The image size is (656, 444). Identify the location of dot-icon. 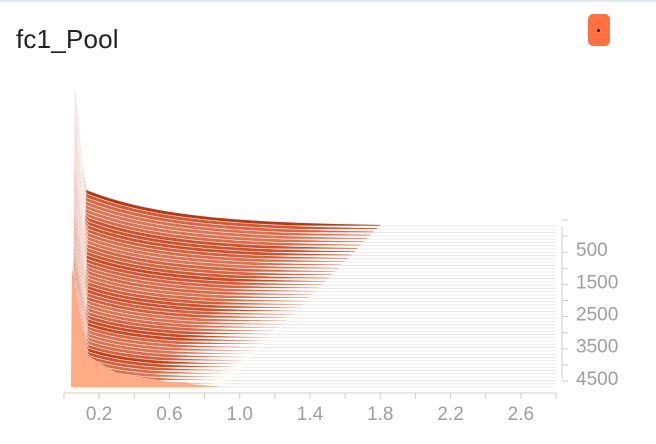
(598, 30).